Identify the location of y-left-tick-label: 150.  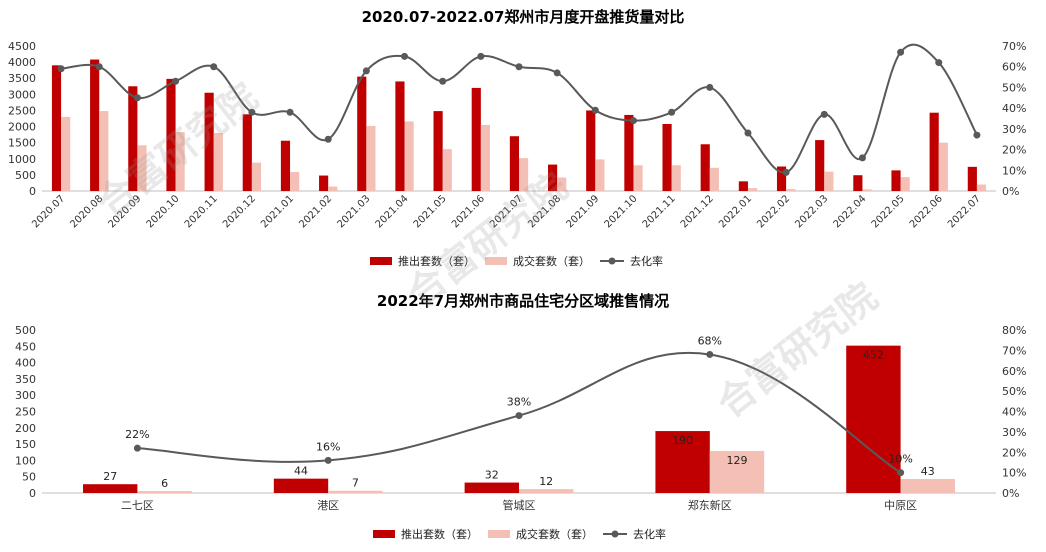
(25, 444).